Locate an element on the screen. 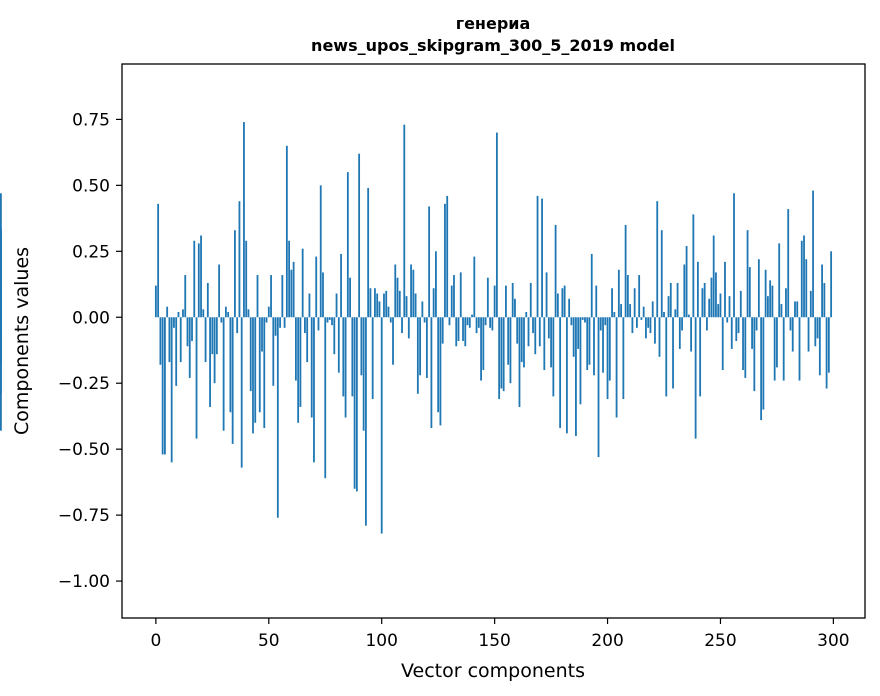 The width and height of the screenshot is (880, 696). chart-title-line-1: генериа is located at coordinates (493, 23).